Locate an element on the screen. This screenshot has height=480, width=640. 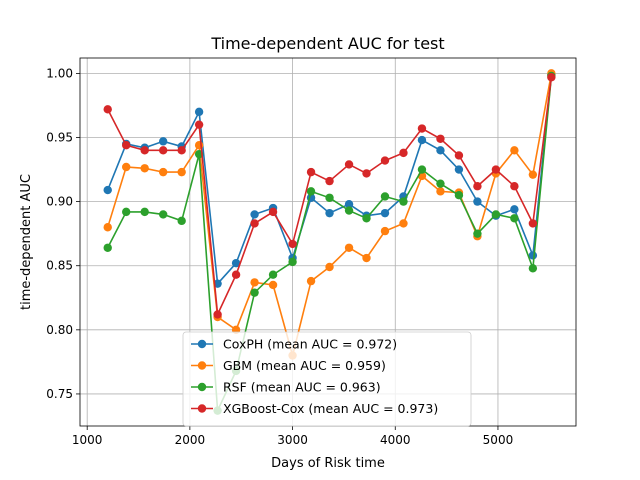
y-tick-label: 0.95 is located at coordinates (59, 137).